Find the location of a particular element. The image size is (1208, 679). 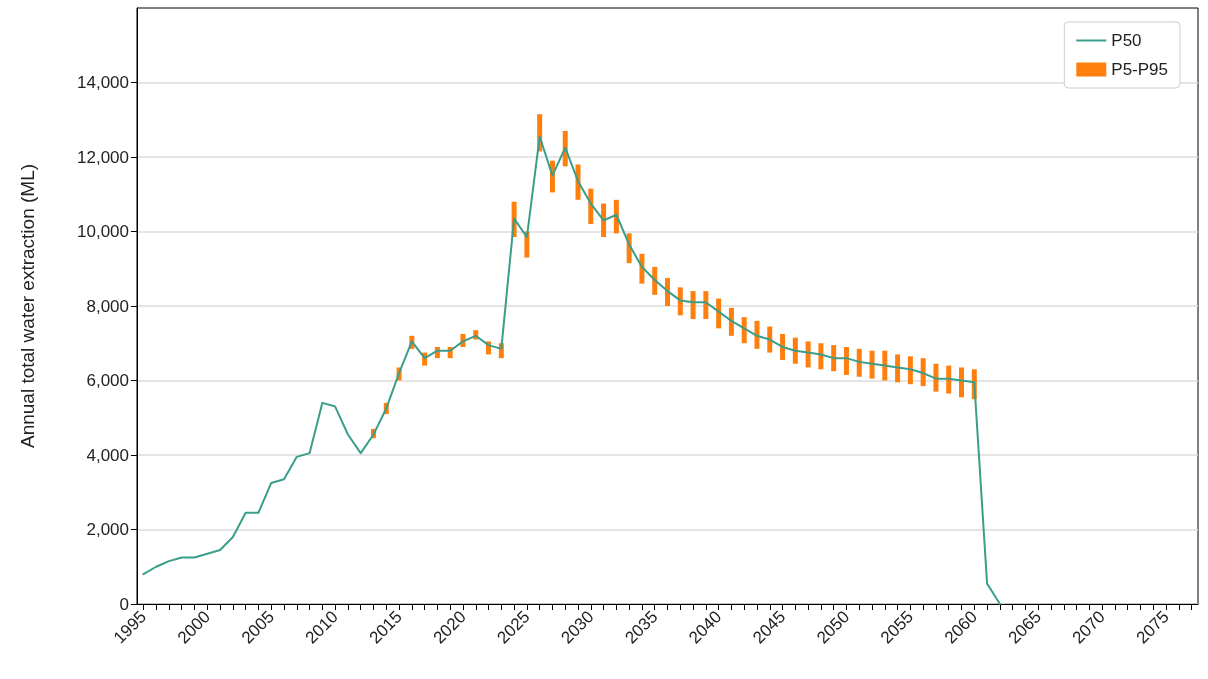

y-tick-label: 10,000 is located at coordinates (103, 231).